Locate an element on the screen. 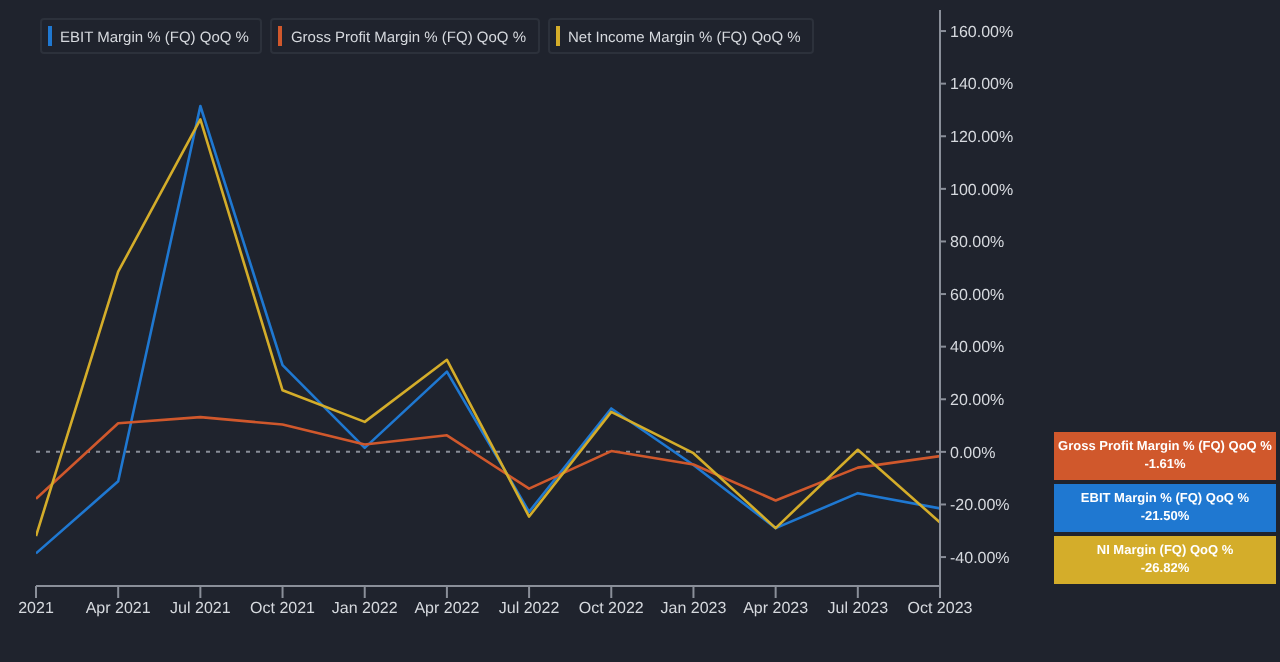 The height and width of the screenshot is (662, 1280). y-tick-label: 160.00% is located at coordinates (982, 31).